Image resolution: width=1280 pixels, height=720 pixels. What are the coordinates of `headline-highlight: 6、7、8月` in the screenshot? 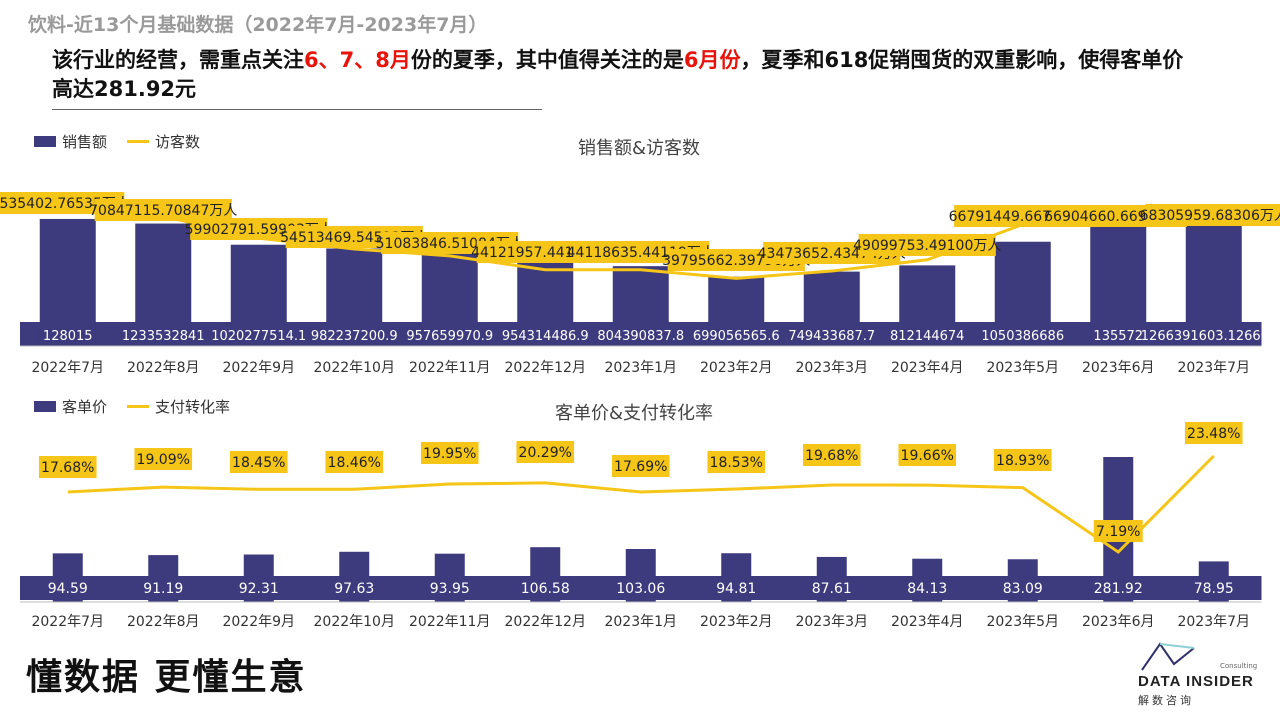 It's located at (357, 60).